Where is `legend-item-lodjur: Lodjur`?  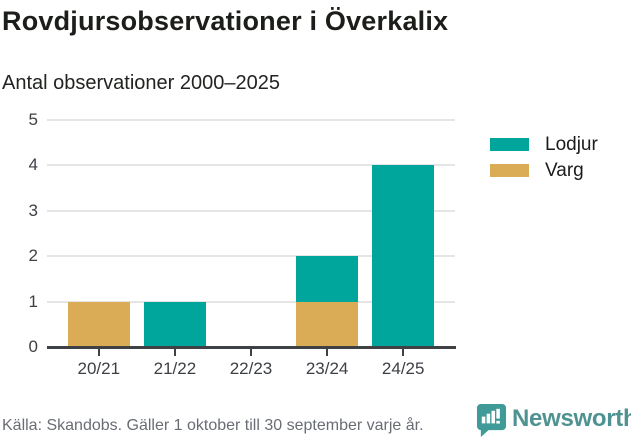 legend-item-lodjur: Lodjur is located at coordinates (544, 144).